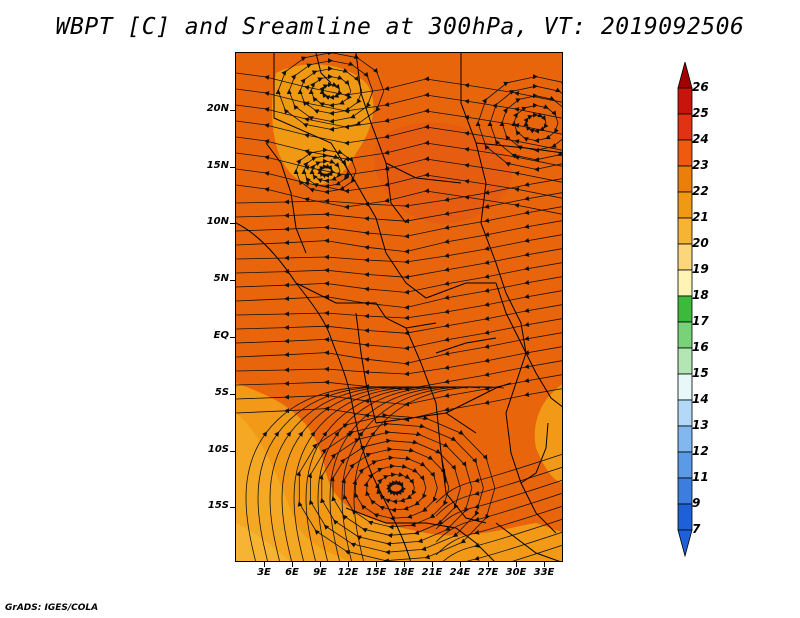  What do you see at coordinates (217, 165) in the screenshot?
I see `lat-label: 15N` at bounding box center [217, 165].